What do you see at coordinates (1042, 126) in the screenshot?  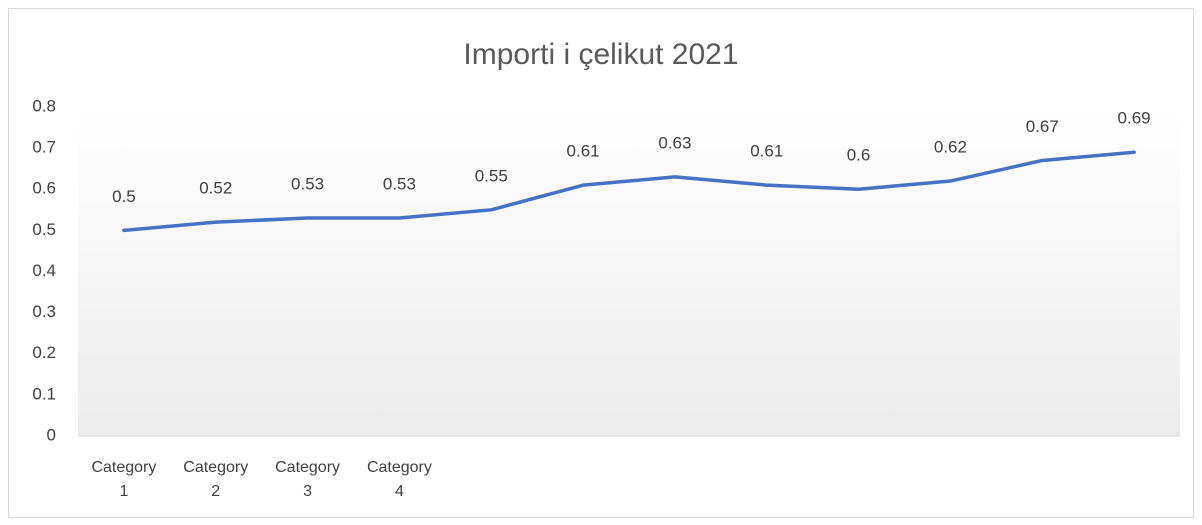 I see `data-label: 0.67` at bounding box center [1042, 126].